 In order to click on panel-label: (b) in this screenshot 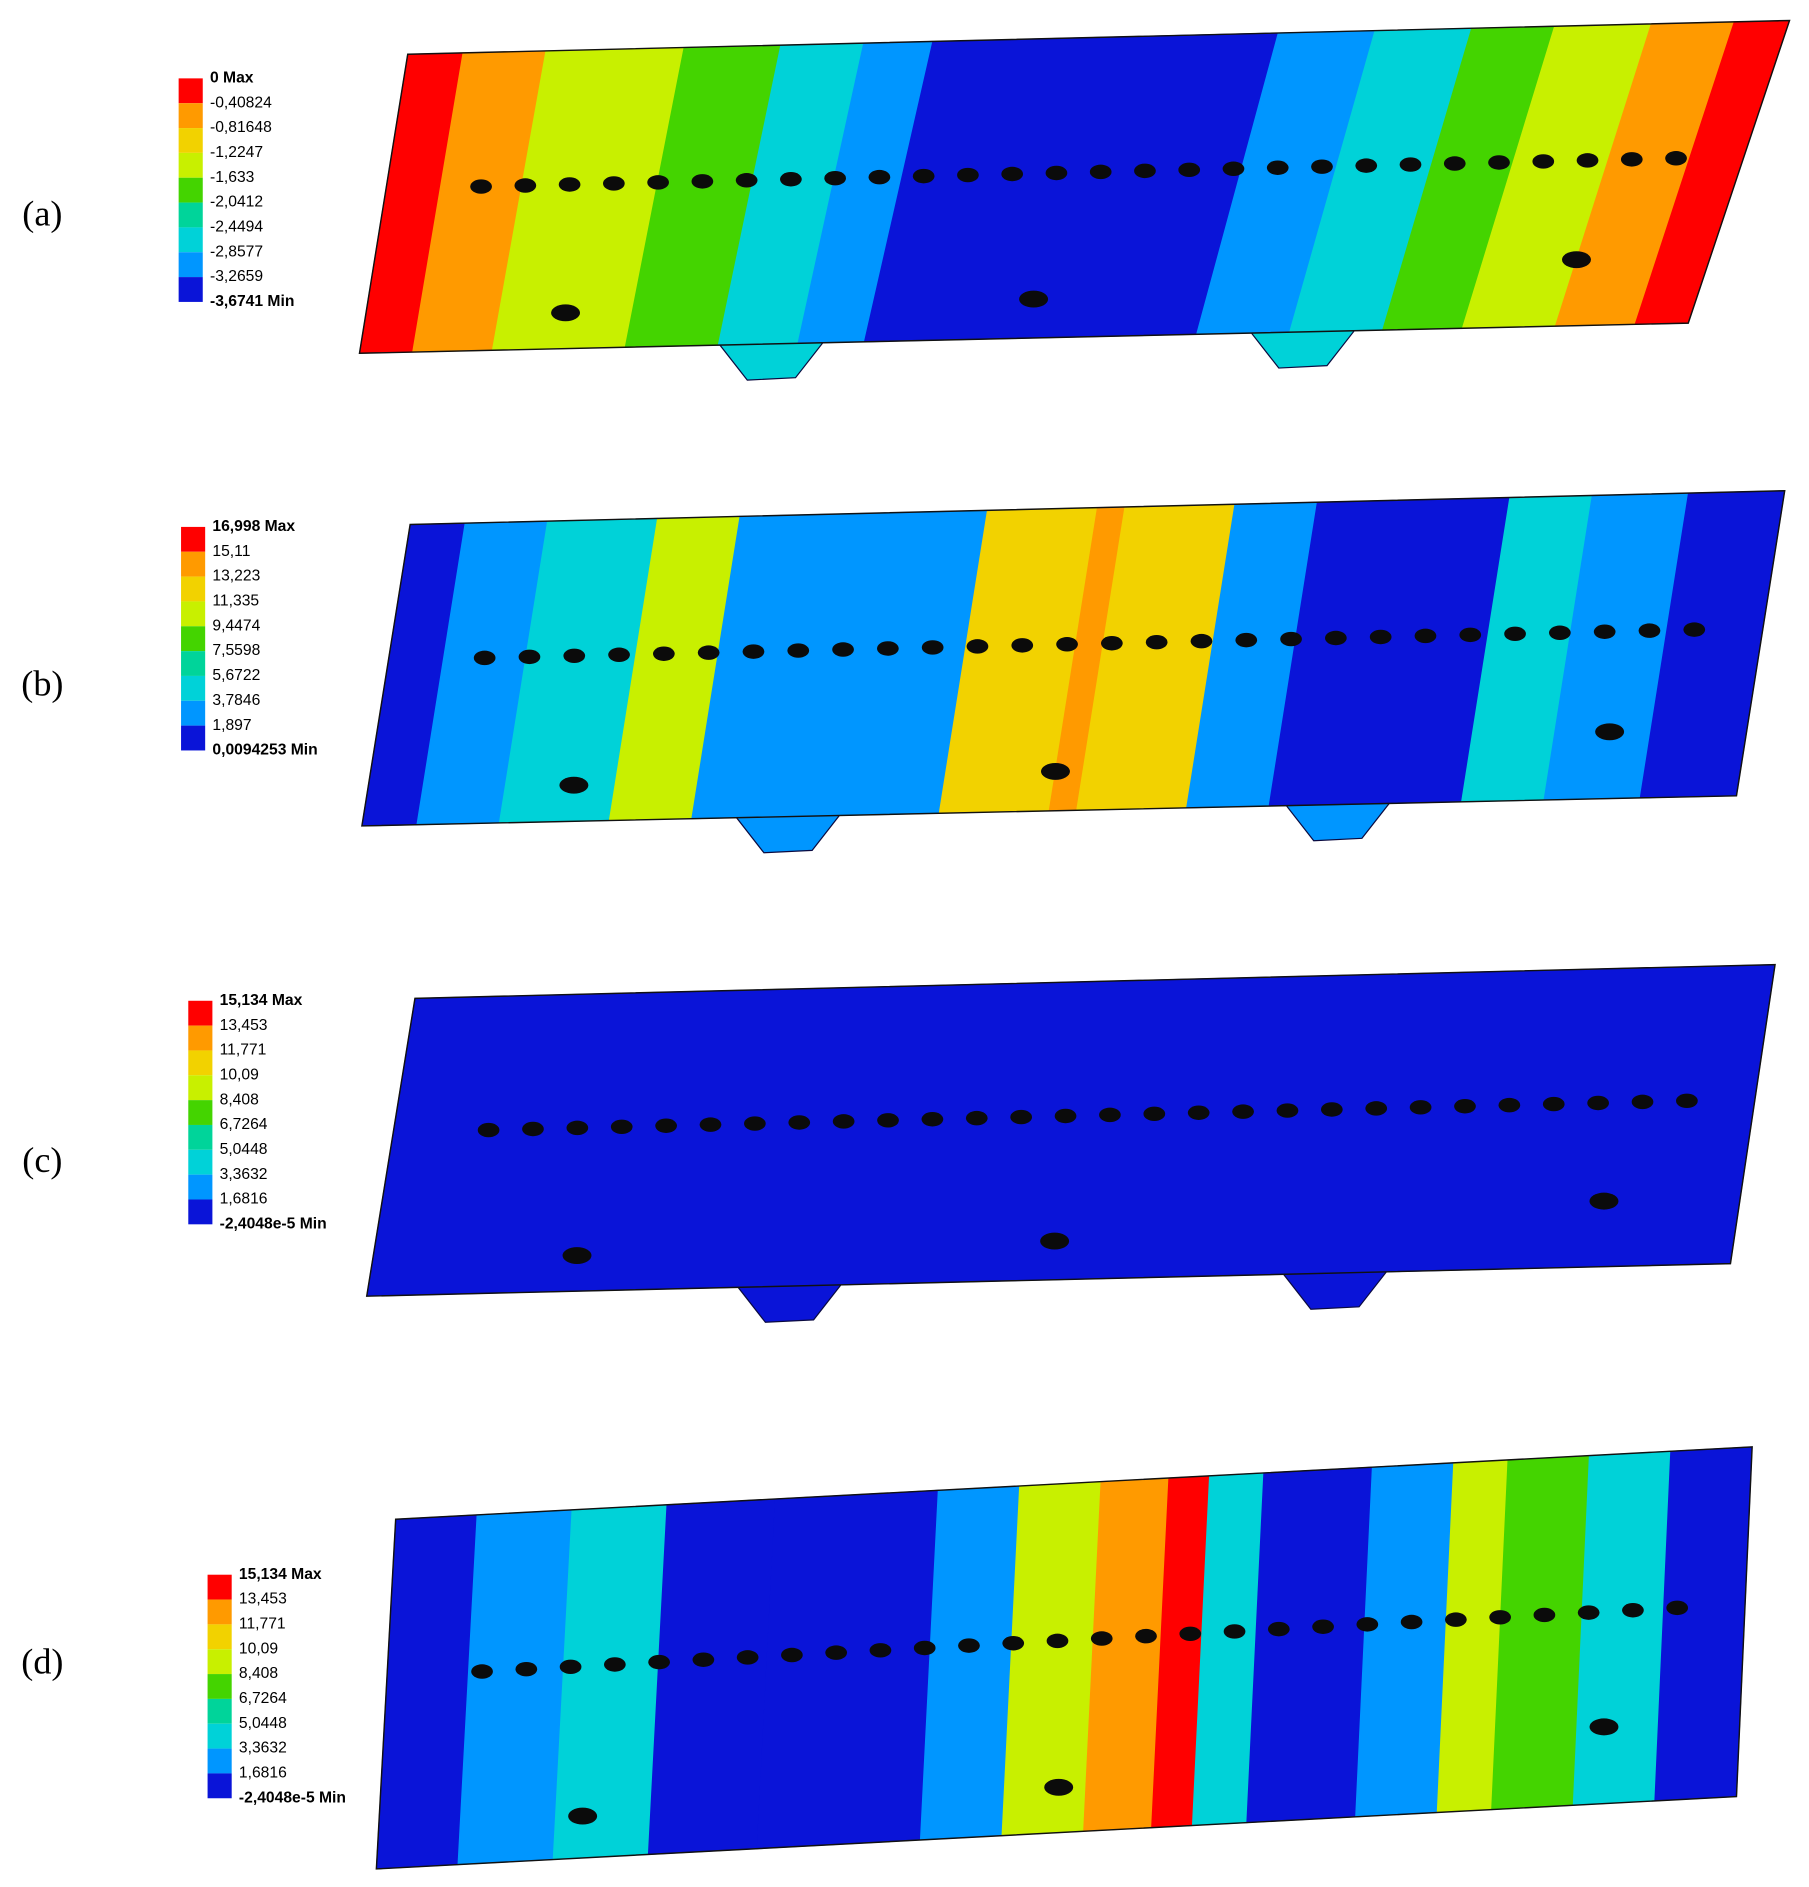, I will do `click(42, 684)`.